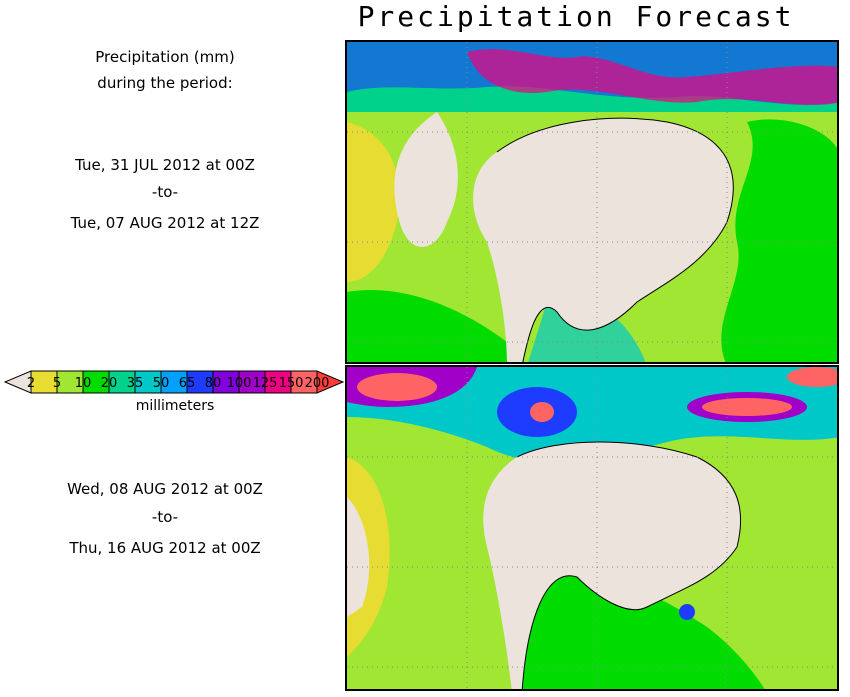 Image resolution: width=850 pixels, height=697 pixels. What do you see at coordinates (174, 382) in the screenshot?
I see `color-legend` at bounding box center [174, 382].